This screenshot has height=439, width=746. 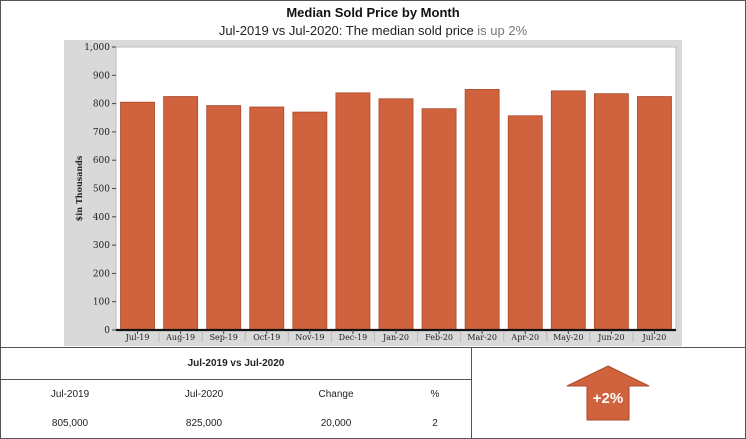 What do you see at coordinates (101, 246) in the screenshot?
I see `y-tick-label: 300` at bounding box center [101, 246].